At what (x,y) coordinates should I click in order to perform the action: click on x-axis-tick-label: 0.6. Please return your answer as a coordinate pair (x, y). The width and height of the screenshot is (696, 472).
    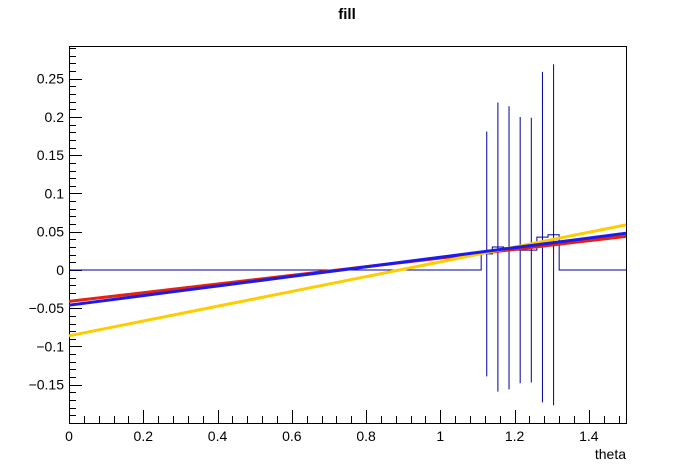
    Looking at the image, I should click on (292, 436).